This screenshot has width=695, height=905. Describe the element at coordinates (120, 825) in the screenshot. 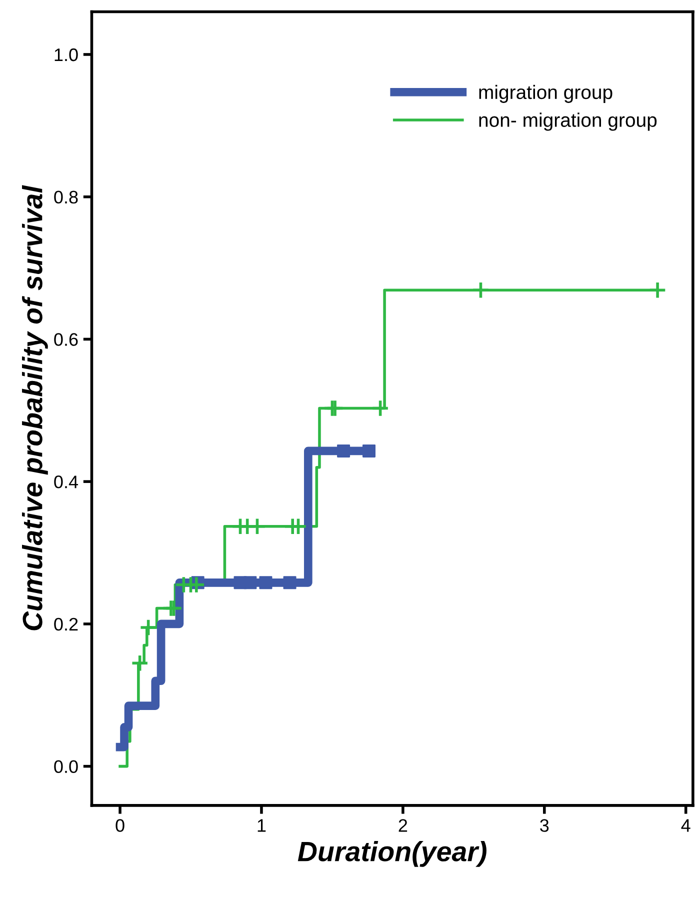

I see `x-tick-label: 0` at that location.